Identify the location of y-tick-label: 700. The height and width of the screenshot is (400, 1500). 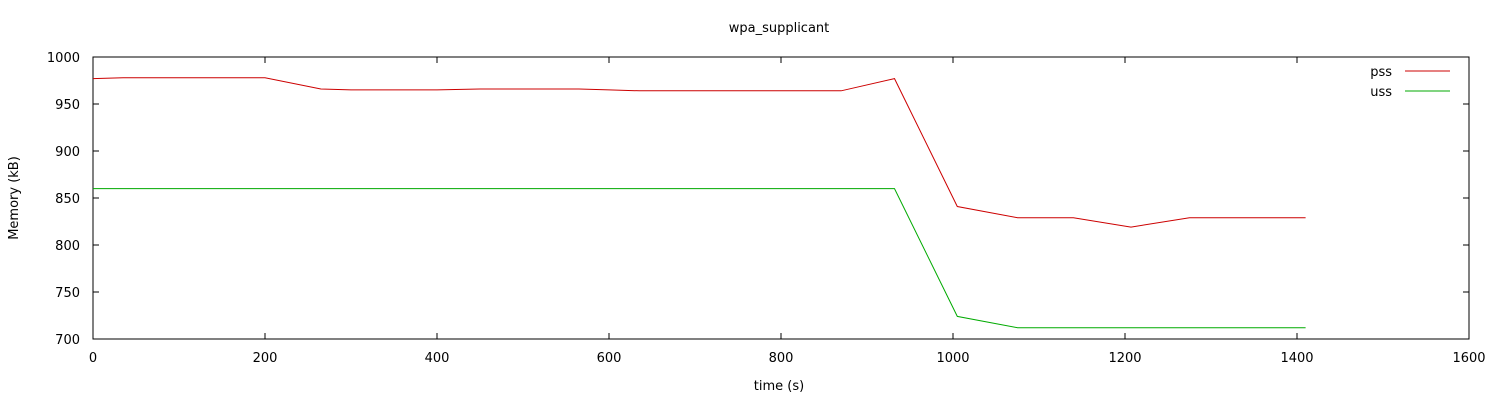
(67, 340).